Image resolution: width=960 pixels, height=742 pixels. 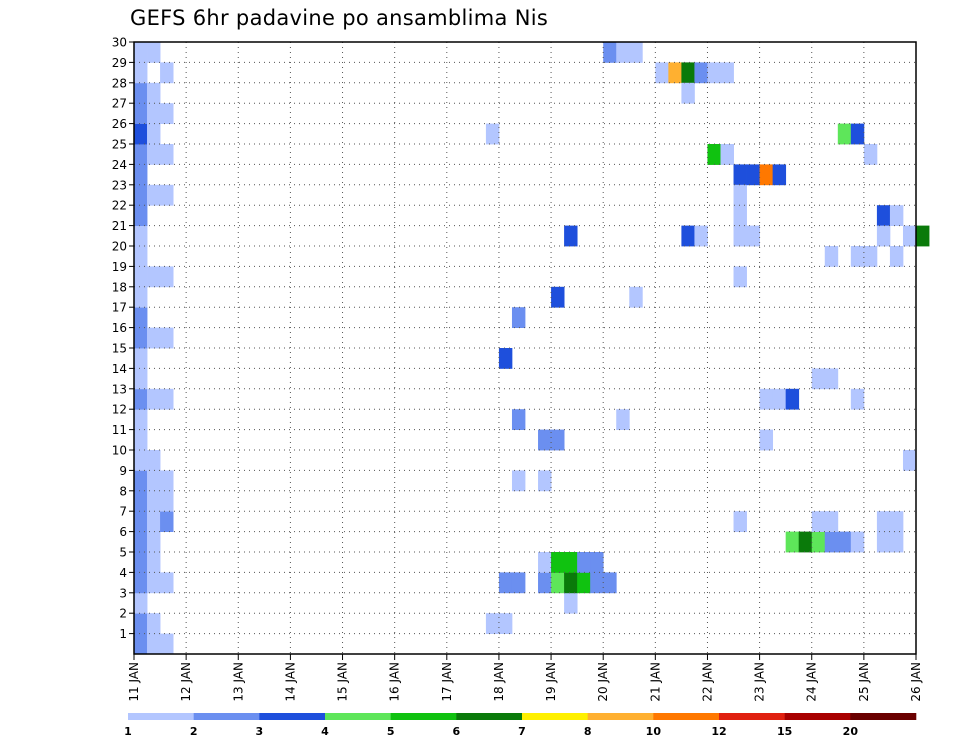 I want to click on x-tick-label: 24 JAN, so click(x=812, y=682).